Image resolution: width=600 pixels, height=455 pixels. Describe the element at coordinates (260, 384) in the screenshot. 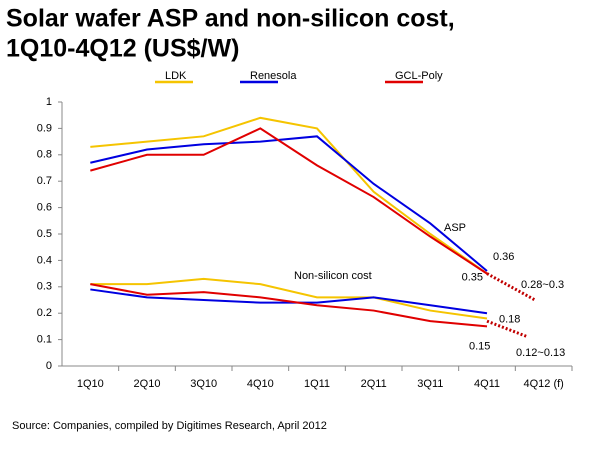

I see `x-tick-label: 4Q10` at that location.